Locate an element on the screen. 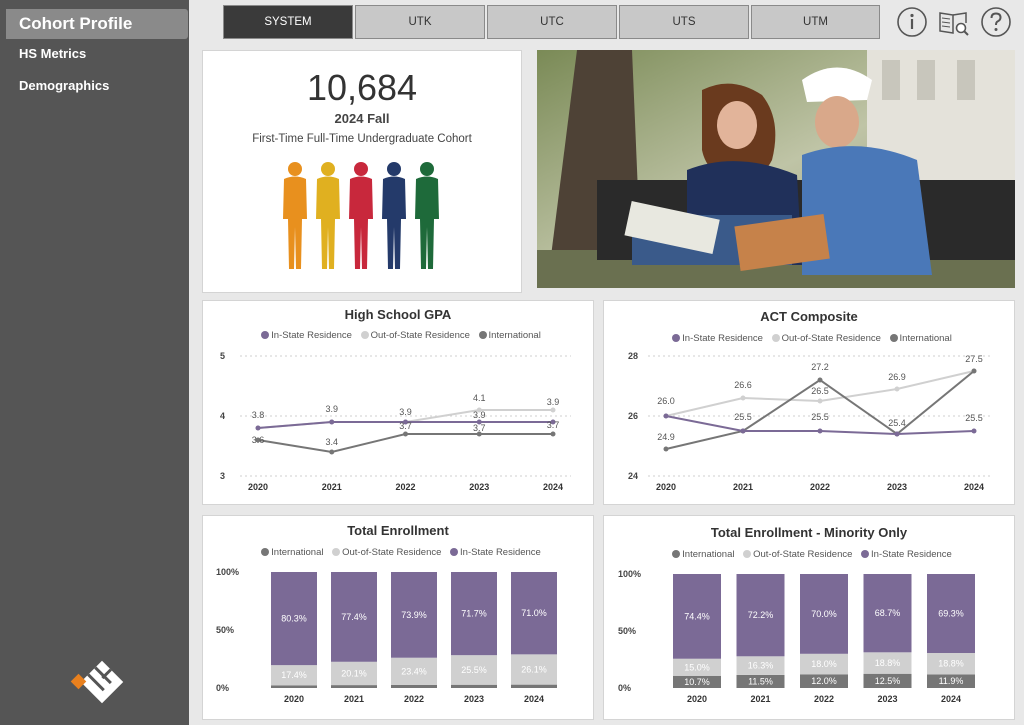 The width and height of the screenshot is (1024, 725). data-label: 3.6 is located at coordinates (258, 440).